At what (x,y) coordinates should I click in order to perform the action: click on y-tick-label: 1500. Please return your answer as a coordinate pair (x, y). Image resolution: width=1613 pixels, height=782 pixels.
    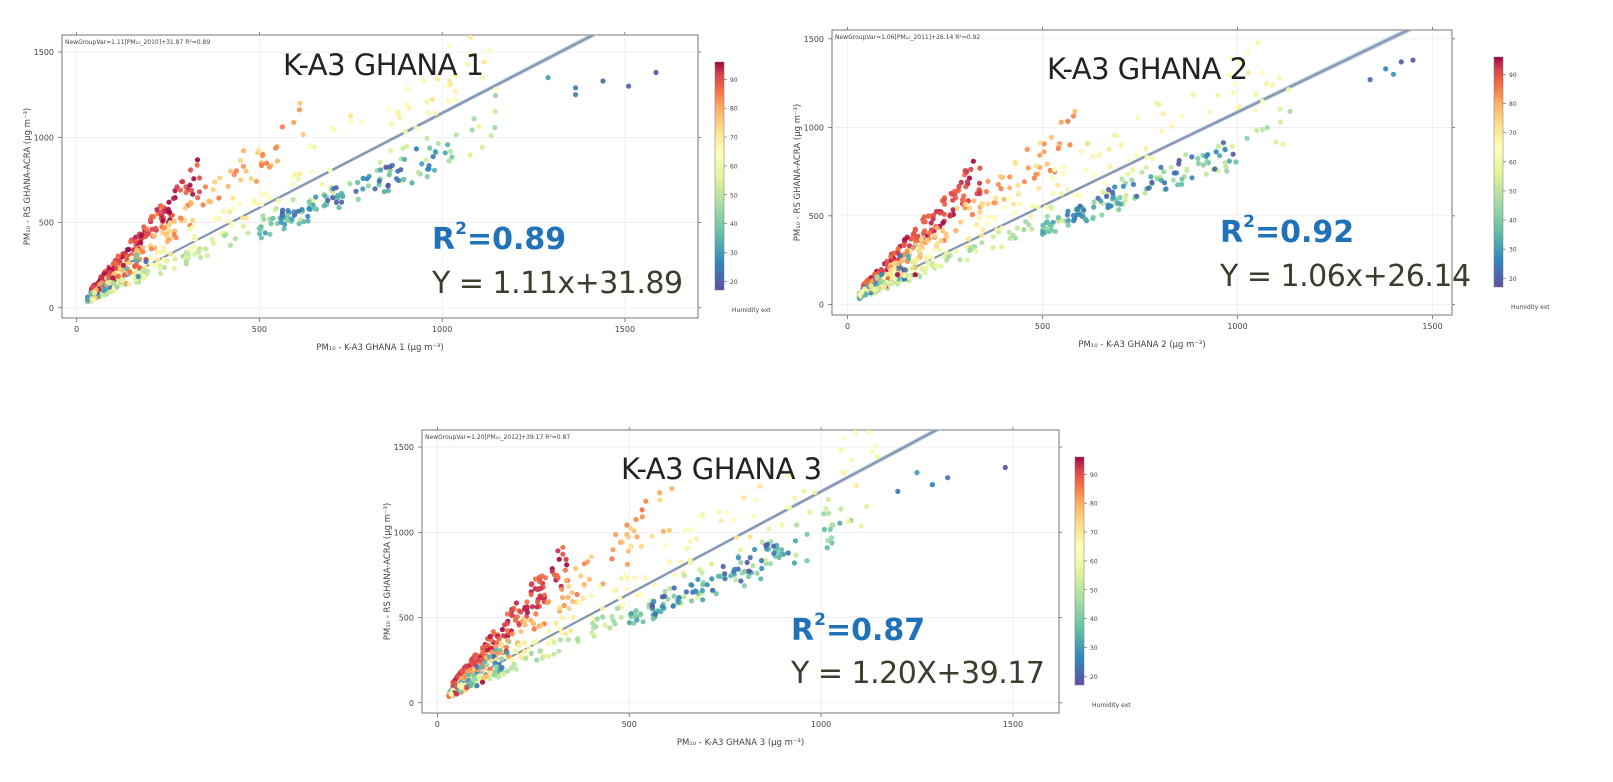
    Looking at the image, I should click on (44, 52).